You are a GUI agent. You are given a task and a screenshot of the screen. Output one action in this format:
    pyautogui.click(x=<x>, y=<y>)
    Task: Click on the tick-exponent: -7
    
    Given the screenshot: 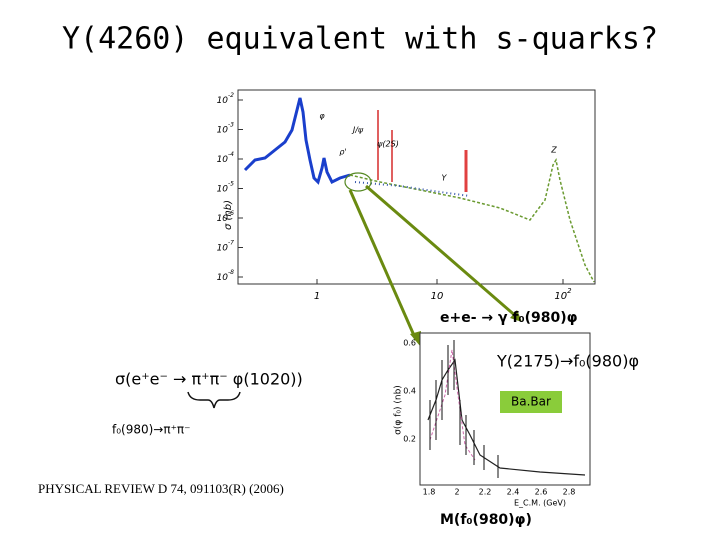 What is the action you would take?
    pyautogui.click(x=231, y=242)
    